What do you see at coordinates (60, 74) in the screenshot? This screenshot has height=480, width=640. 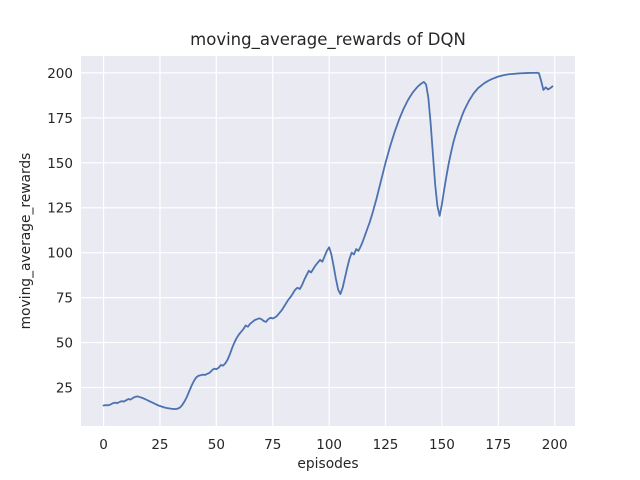 I see `y-tick-label: 200` at bounding box center [60, 74].